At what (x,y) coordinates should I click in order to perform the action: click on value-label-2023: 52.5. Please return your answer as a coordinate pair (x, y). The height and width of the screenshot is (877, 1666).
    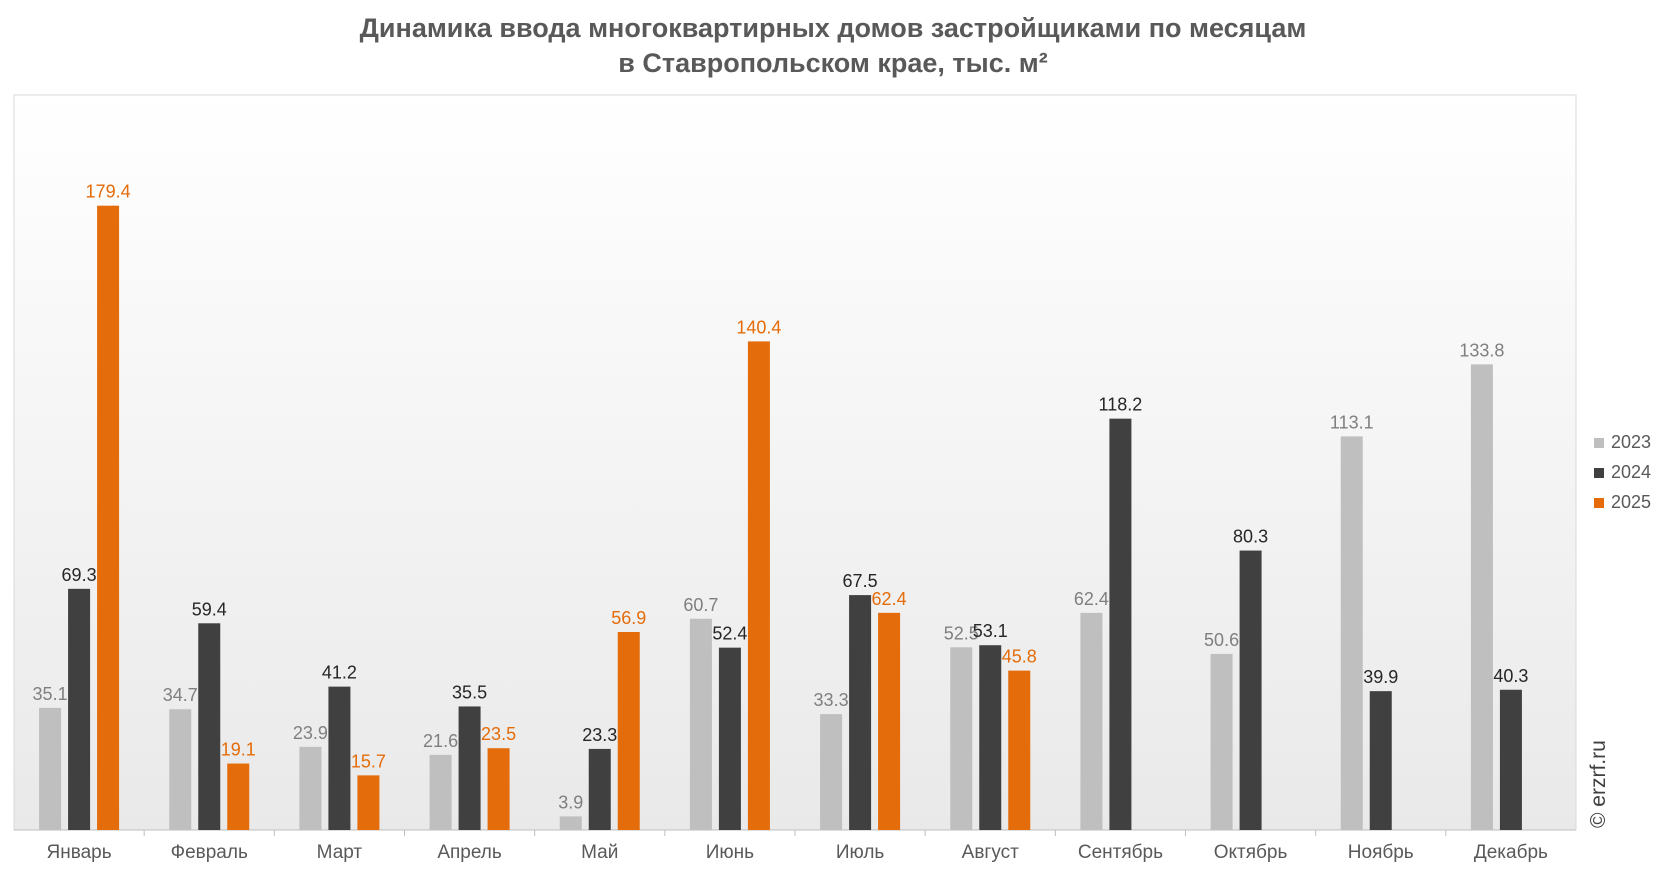
    Looking at the image, I should click on (961, 633).